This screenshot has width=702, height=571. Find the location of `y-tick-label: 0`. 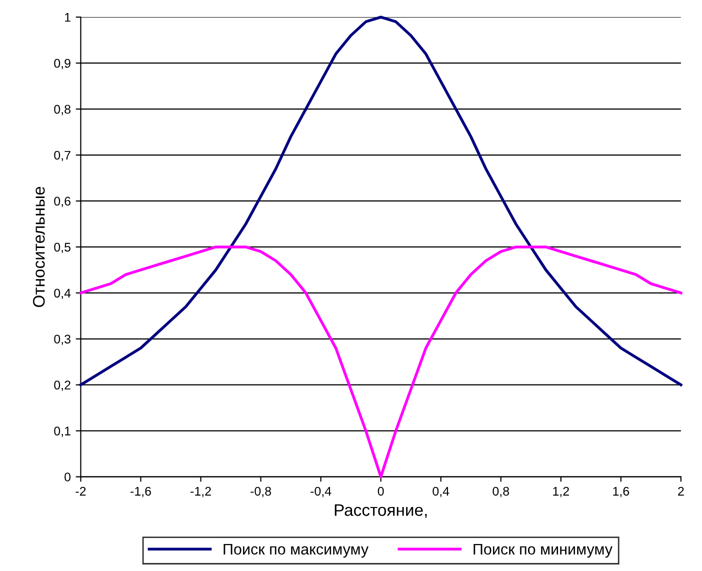

y-tick-label: 0 is located at coordinates (67, 477).